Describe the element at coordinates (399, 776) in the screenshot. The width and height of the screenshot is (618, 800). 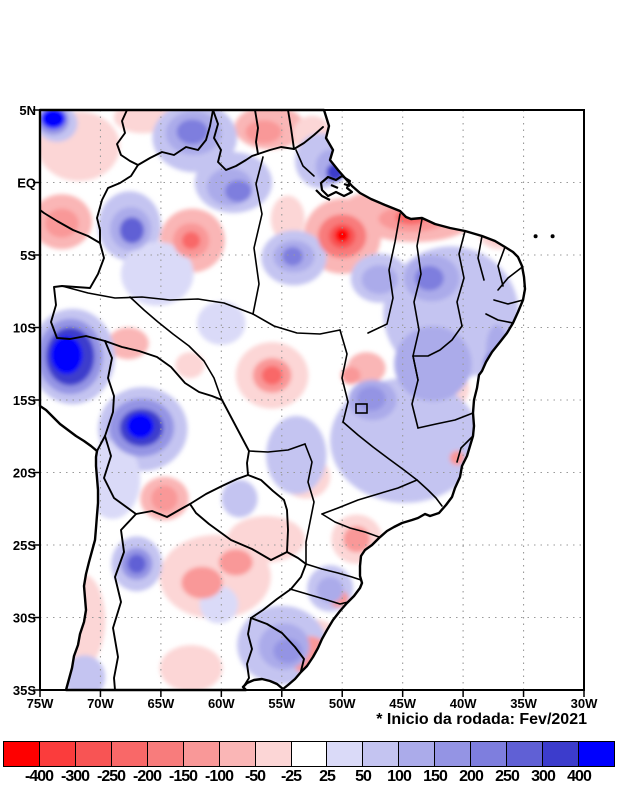
I see `colorbar-label: 100` at that location.